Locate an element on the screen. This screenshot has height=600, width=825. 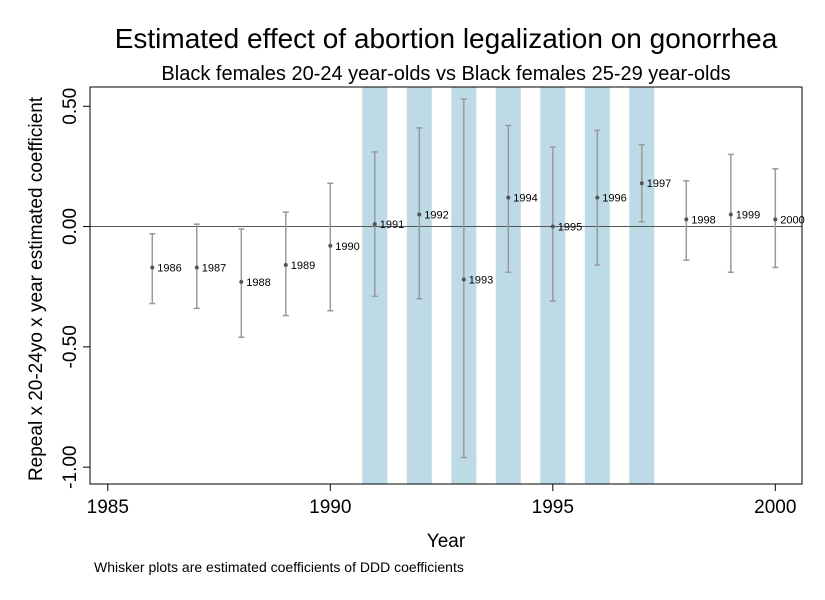
whisker-1994: 1994 is located at coordinates (521, 199).